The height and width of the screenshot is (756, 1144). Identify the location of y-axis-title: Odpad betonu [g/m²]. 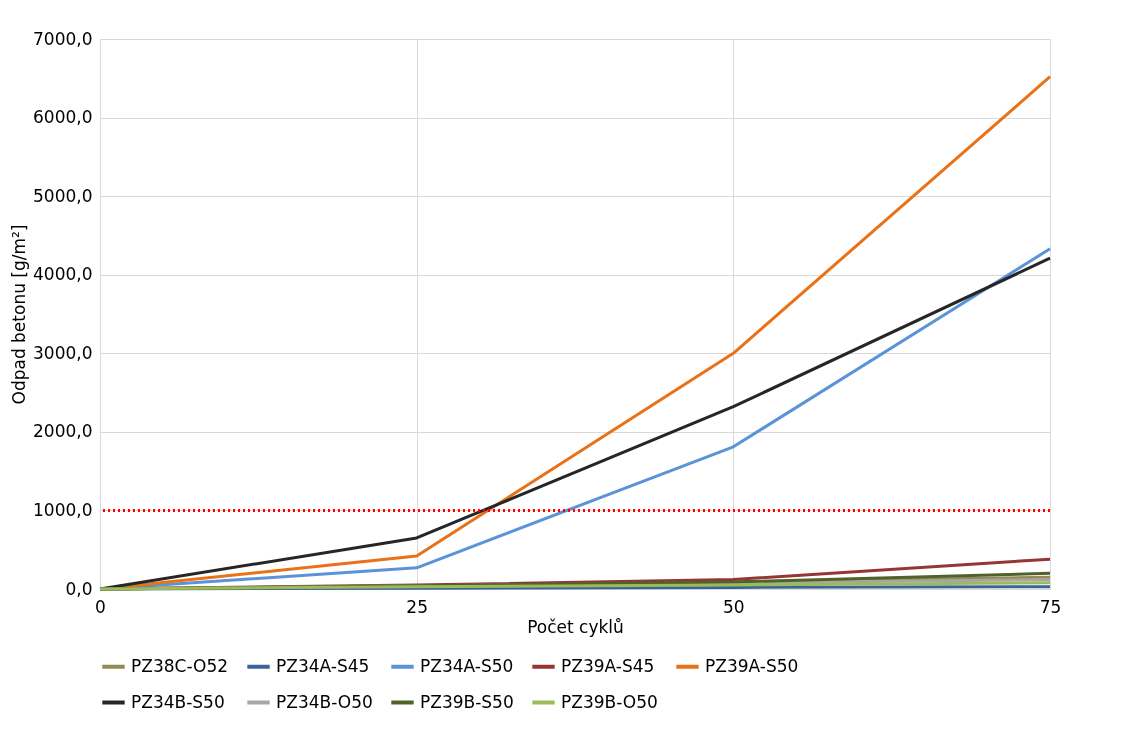
(19, 314).